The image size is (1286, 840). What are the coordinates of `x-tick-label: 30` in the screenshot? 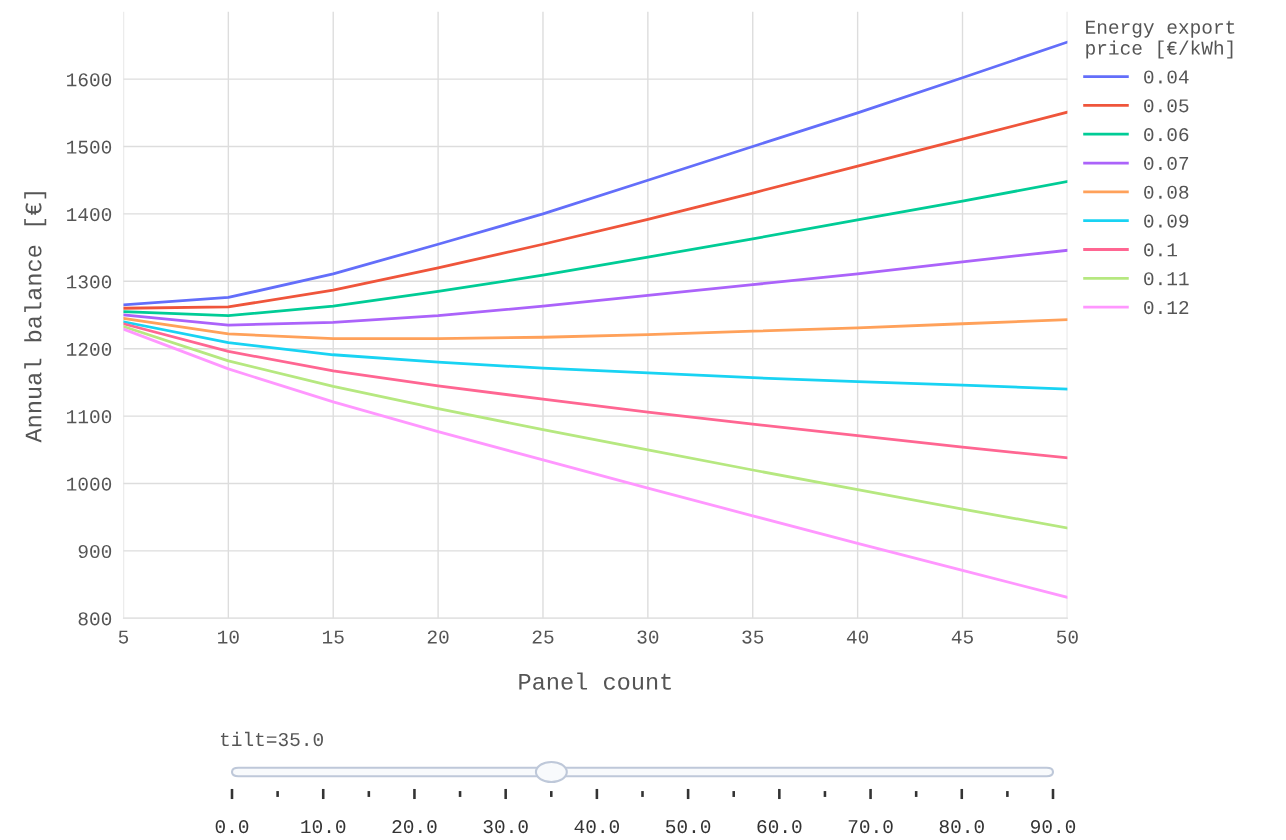 It's located at (648, 637).